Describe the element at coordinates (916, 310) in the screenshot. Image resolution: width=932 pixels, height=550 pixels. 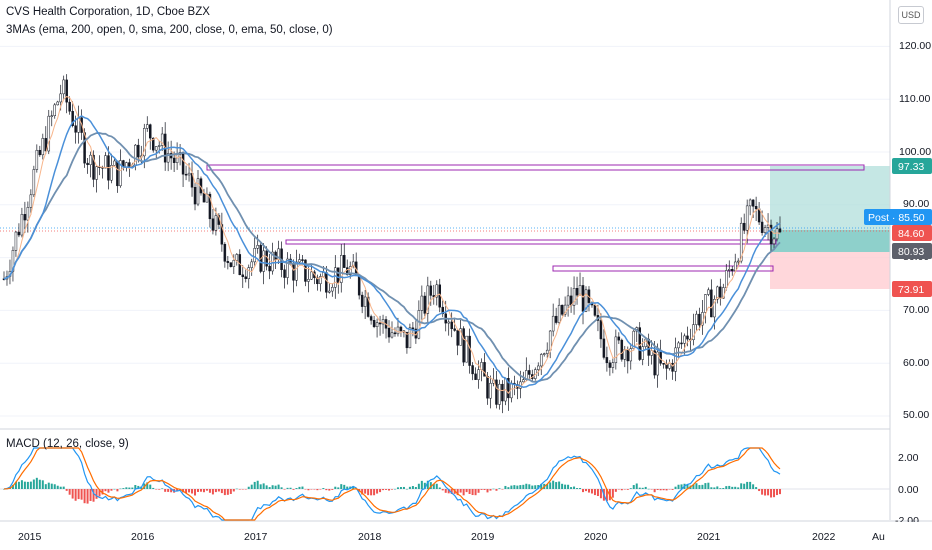
I see `price-tick: 70.00` at that location.